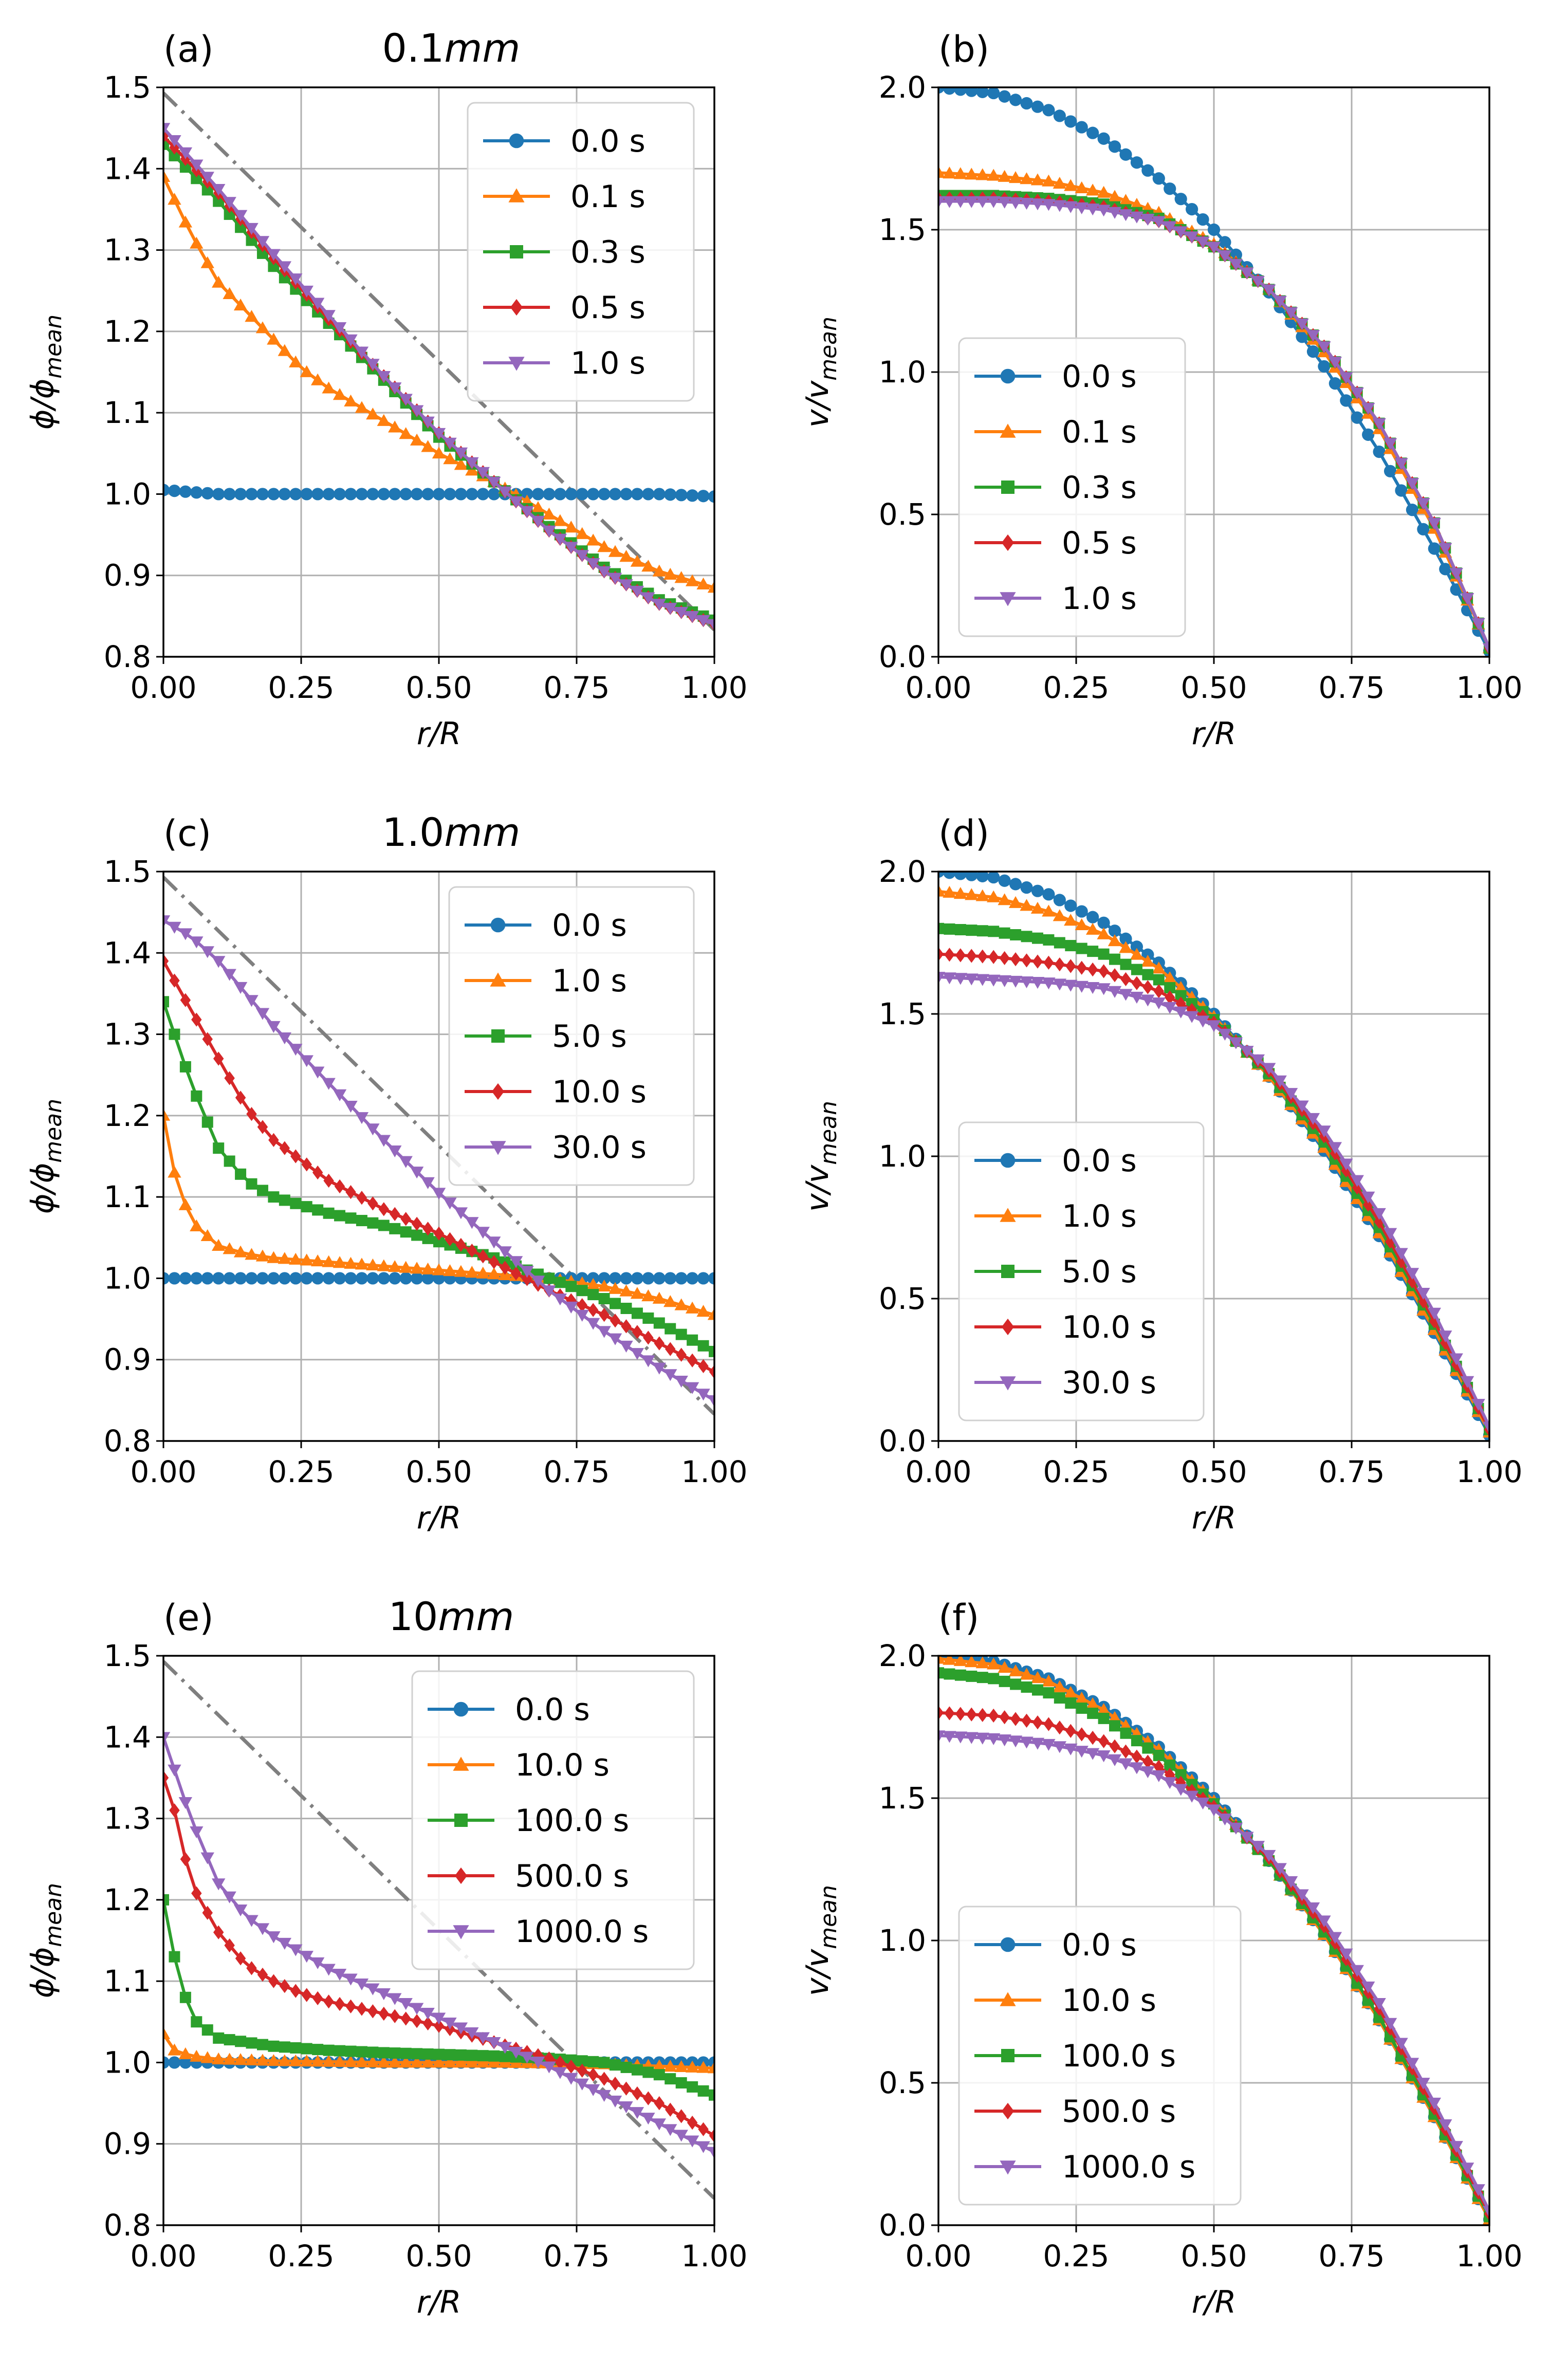 The height and width of the screenshot is (2366, 1568). What do you see at coordinates (438, 372) in the screenshot?
I see `axes-frame` at bounding box center [438, 372].